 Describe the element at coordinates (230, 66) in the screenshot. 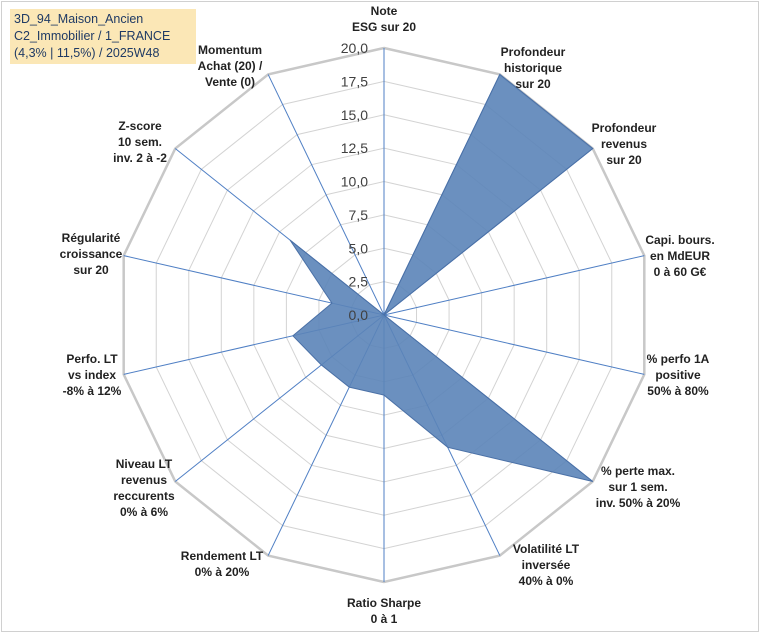

I see `axis-label: Momentum Achat (20) / Vente (0)` at that location.